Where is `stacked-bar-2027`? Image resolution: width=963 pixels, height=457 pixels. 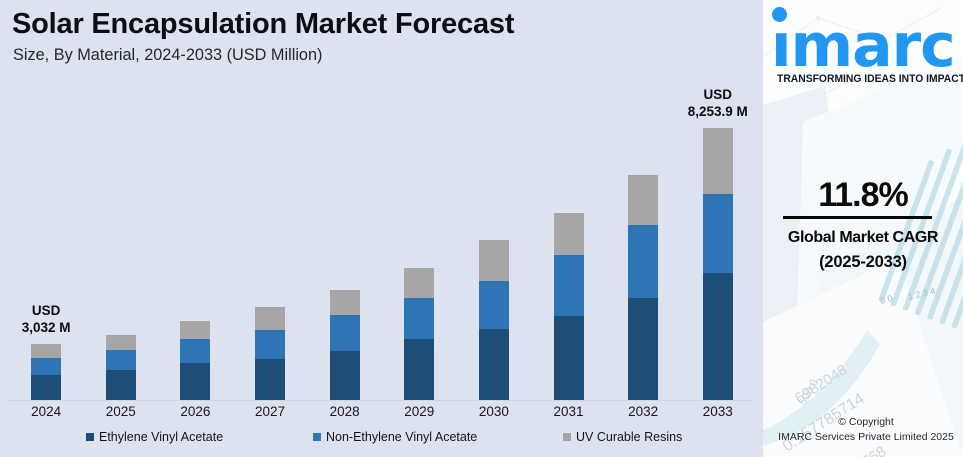 stacked-bar-2027 is located at coordinates (269, 353).